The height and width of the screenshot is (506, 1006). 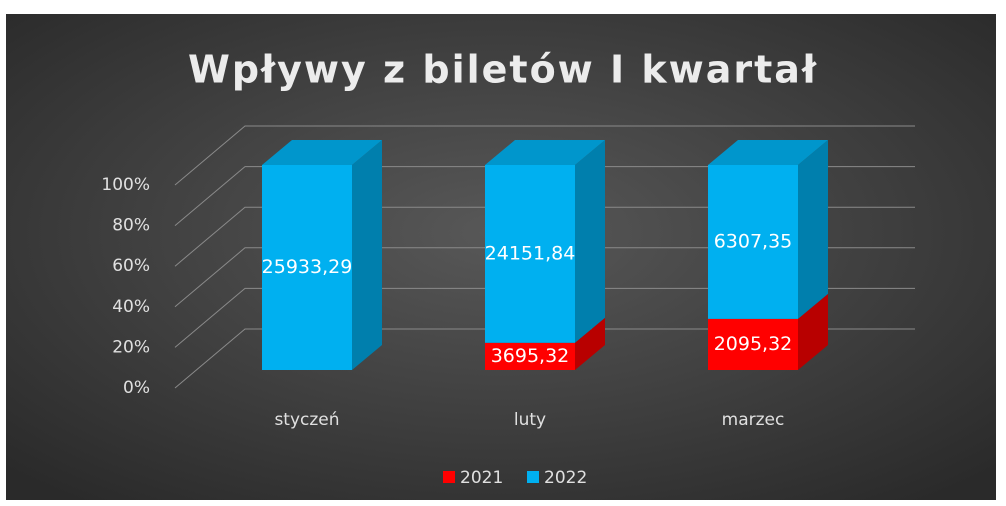 I want to click on x-tick-label: luty, so click(x=530, y=420).